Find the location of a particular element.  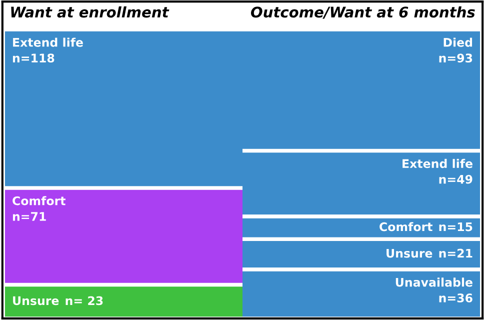

data-label: n=71 is located at coordinates (29, 216).